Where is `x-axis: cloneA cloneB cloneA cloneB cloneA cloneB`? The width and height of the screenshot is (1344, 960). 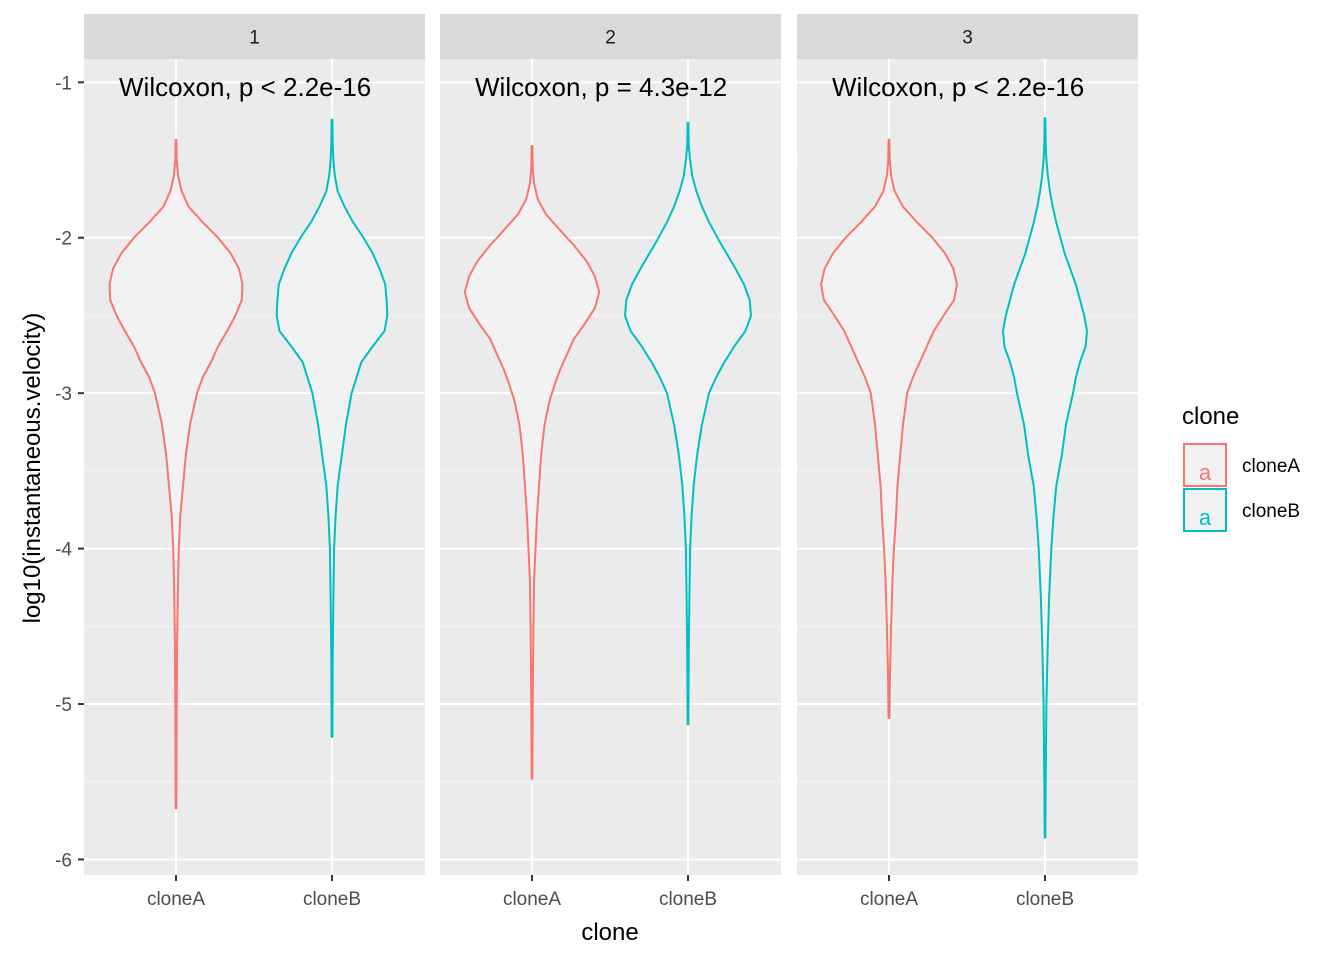
x-axis: cloneA cloneB cloneA cloneB cloneA cloneB is located at coordinates (610, 892).